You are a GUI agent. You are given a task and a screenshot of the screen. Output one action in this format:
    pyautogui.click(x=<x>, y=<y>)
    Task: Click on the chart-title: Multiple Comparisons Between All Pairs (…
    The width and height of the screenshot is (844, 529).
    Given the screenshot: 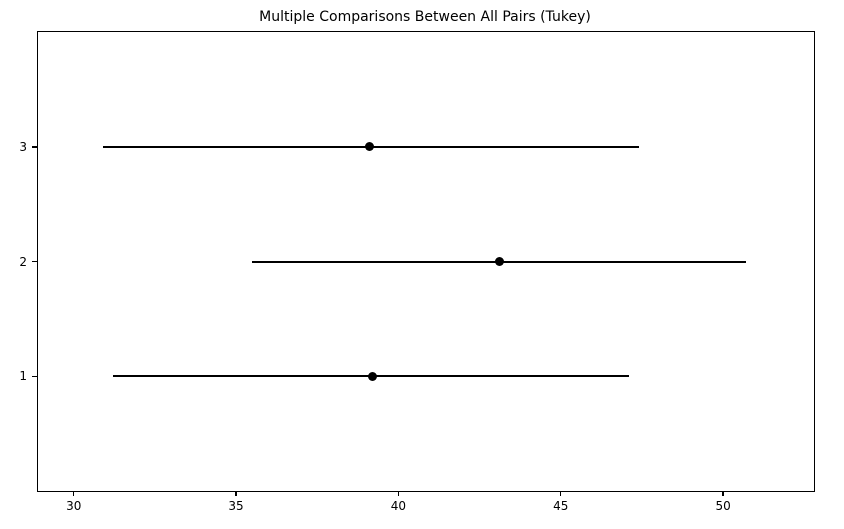 What is the action you would take?
    pyautogui.click(x=425, y=17)
    